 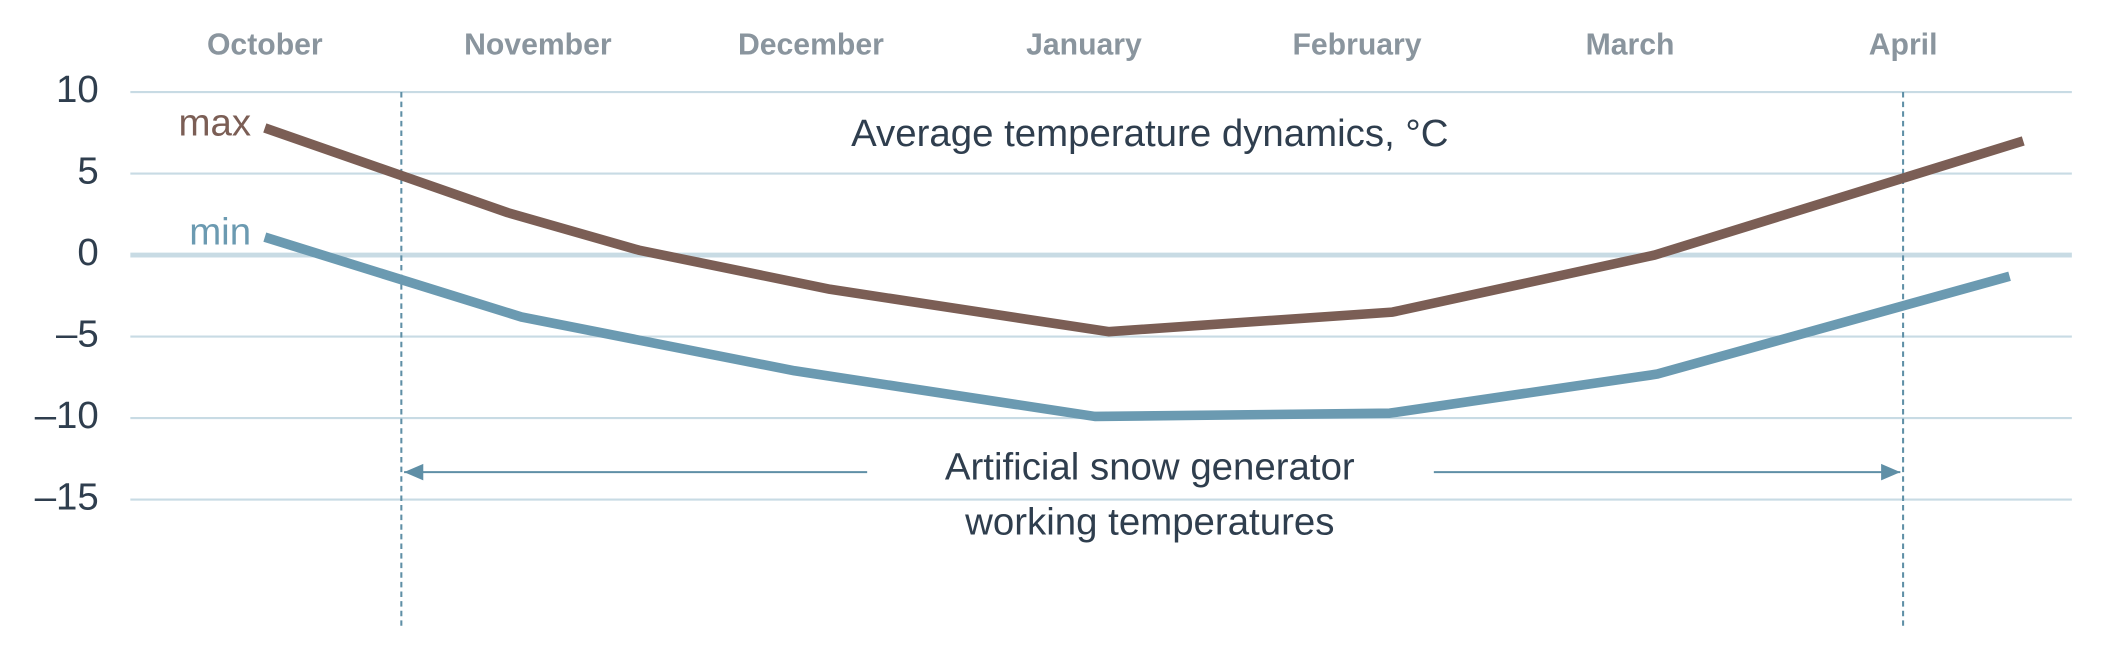 I want to click on annotation-text: Artificial snow generator, so click(x=1150, y=467).